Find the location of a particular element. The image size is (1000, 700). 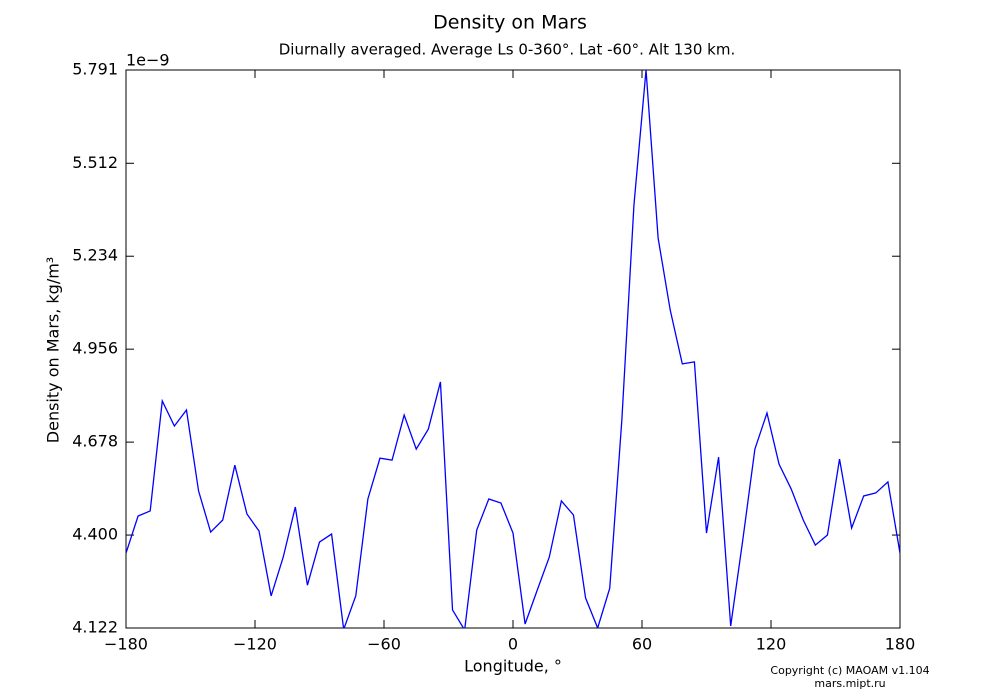

x-axis-label: Longitude, ° is located at coordinates (513, 666).